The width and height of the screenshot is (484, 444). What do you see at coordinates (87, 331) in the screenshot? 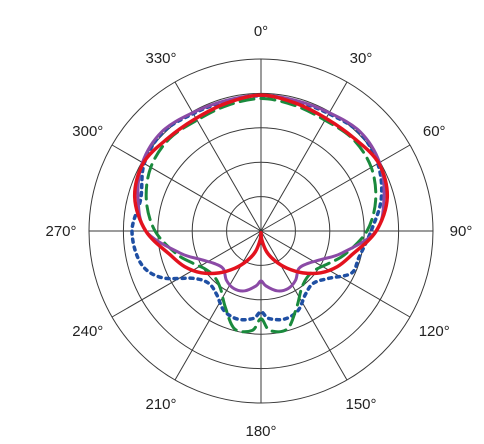
I see `angle-tick-label: 240°` at bounding box center [87, 331].